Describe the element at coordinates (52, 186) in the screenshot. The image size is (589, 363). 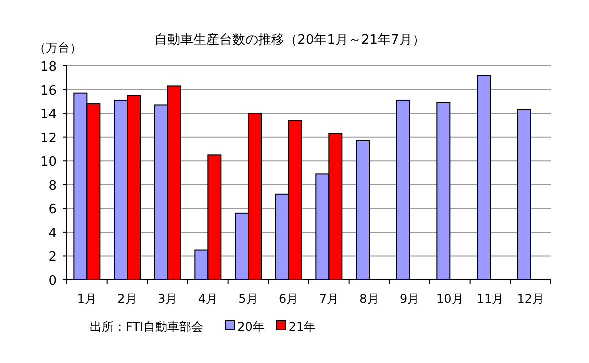
I see `y-tick-label: 8` at that location.